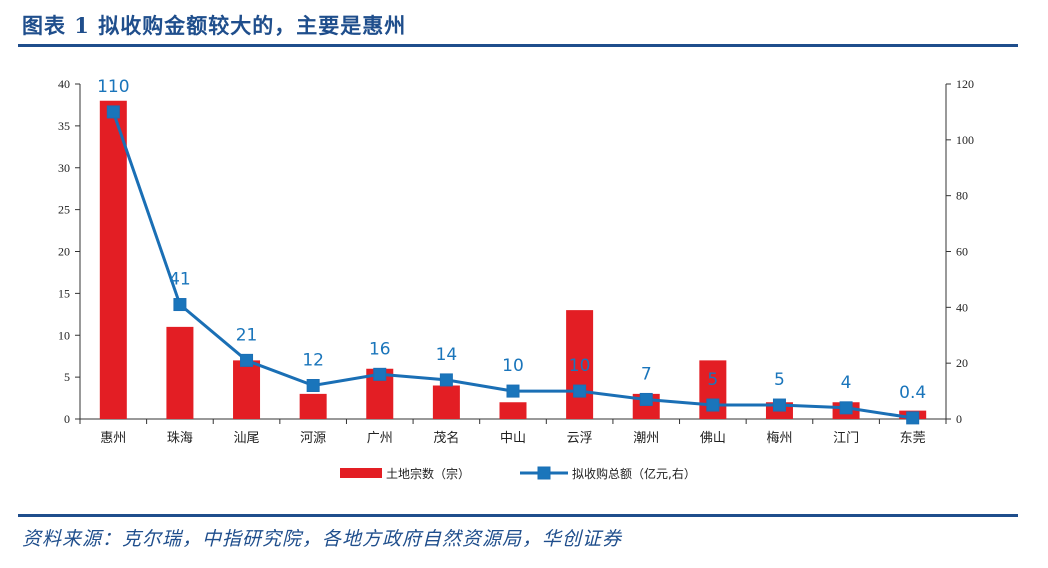 The image size is (1048, 568). Describe the element at coordinates (580, 438) in the screenshot. I see `category-label: 云浮` at that location.